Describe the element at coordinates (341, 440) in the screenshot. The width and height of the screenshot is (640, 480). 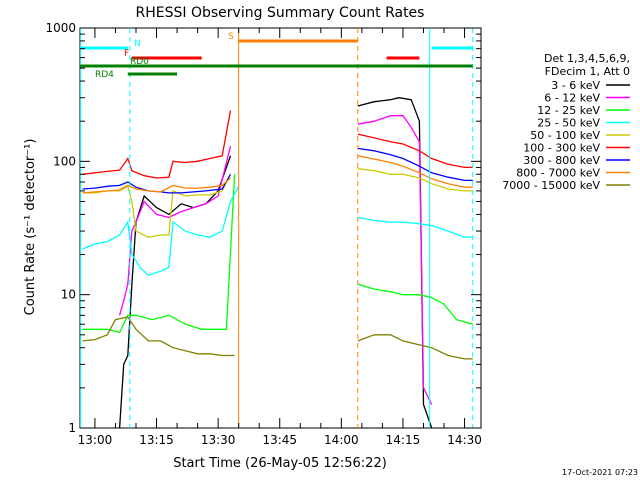
I see `x-tick-label: 14:00` at that location.